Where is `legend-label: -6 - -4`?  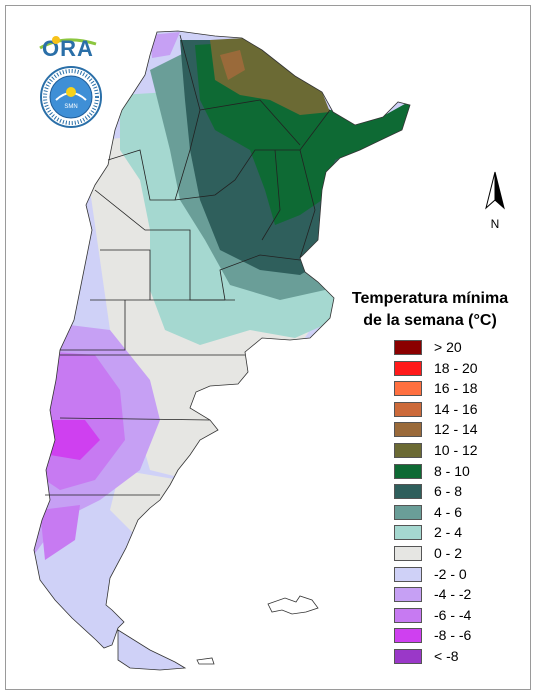
legend-label: -6 - -4 is located at coordinates (453, 614).